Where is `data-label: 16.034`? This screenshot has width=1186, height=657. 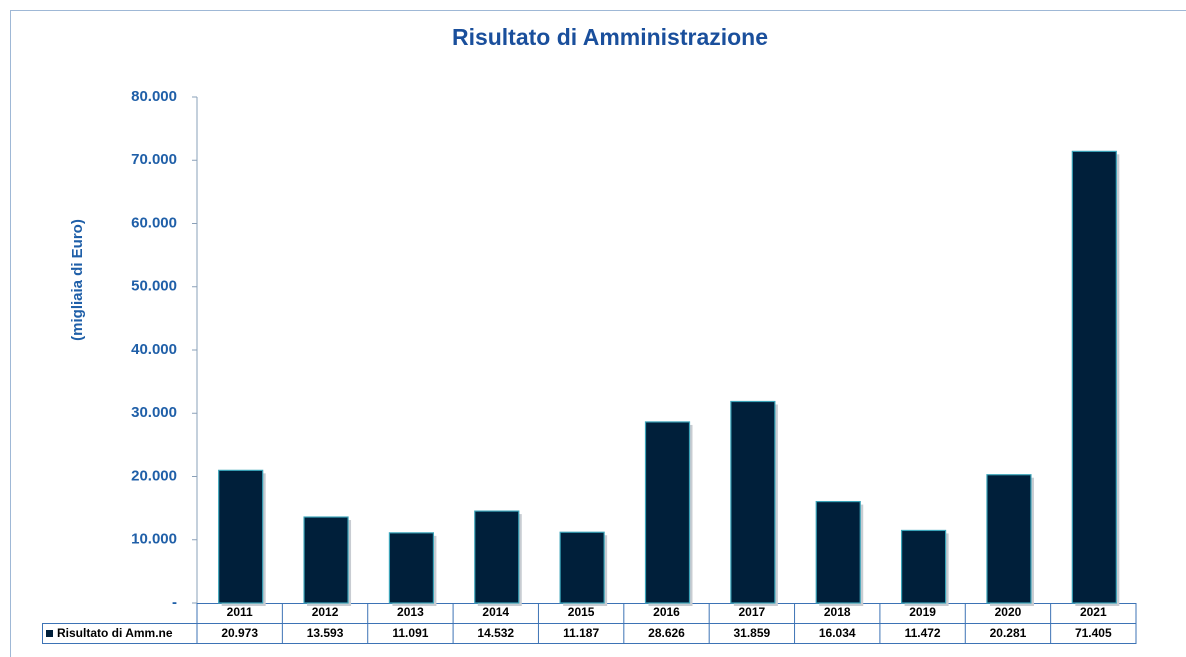 data-label: 16.034 is located at coordinates (837, 633).